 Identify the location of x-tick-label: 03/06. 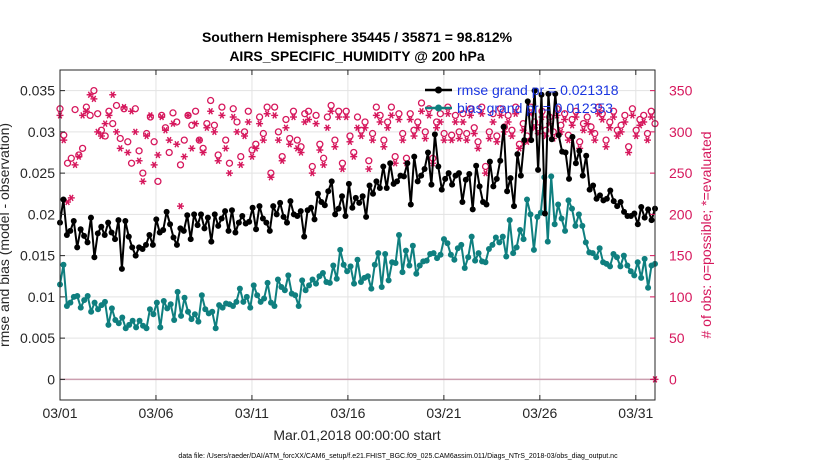
(155, 413).